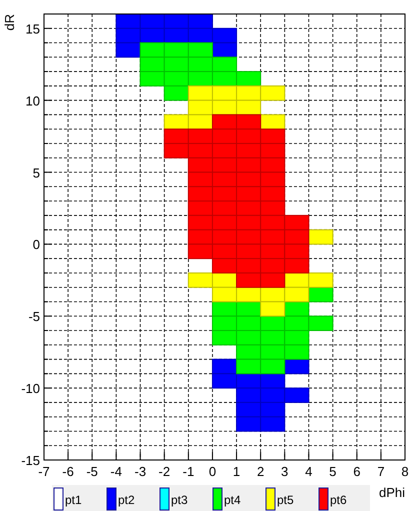  What do you see at coordinates (284, 471) in the screenshot?
I see `x-tick-label: 3` at bounding box center [284, 471].